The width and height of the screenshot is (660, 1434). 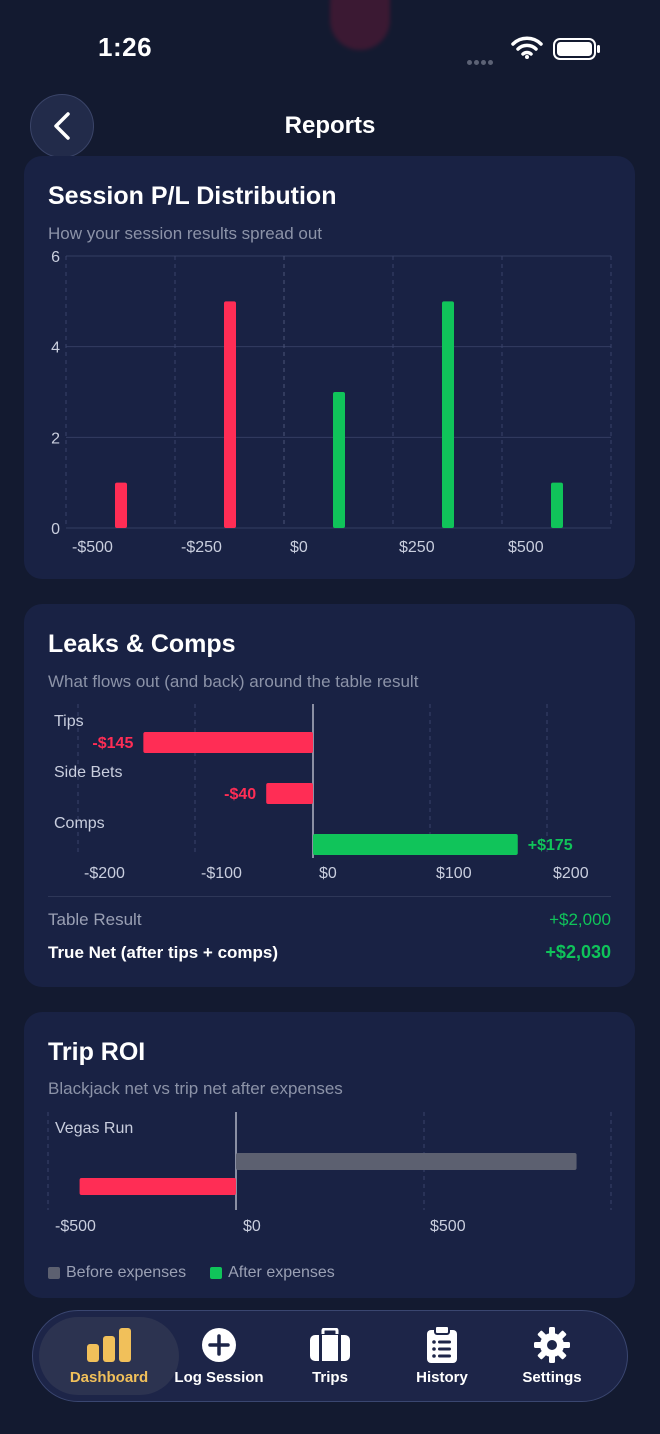 What do you see at coordinates (69, 721) in the screenshot?
I see `row-label: Tips` at bounding box center [69, 721].